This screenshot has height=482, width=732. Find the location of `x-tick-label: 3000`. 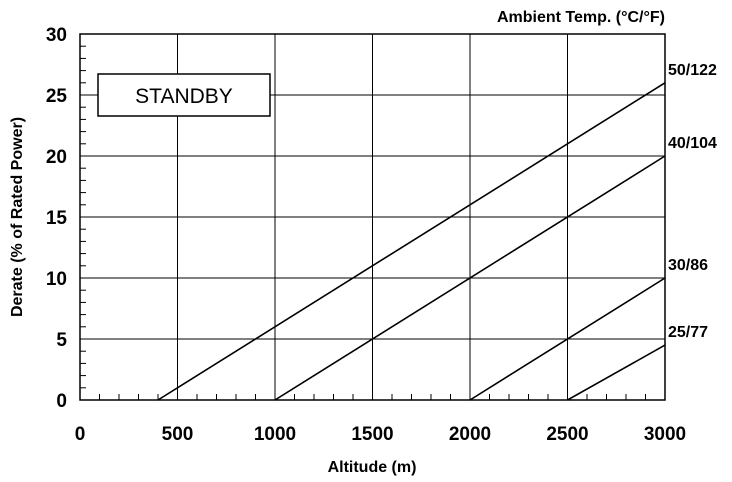

x-tick-label: 3000 is located at coordinates (665, 434).